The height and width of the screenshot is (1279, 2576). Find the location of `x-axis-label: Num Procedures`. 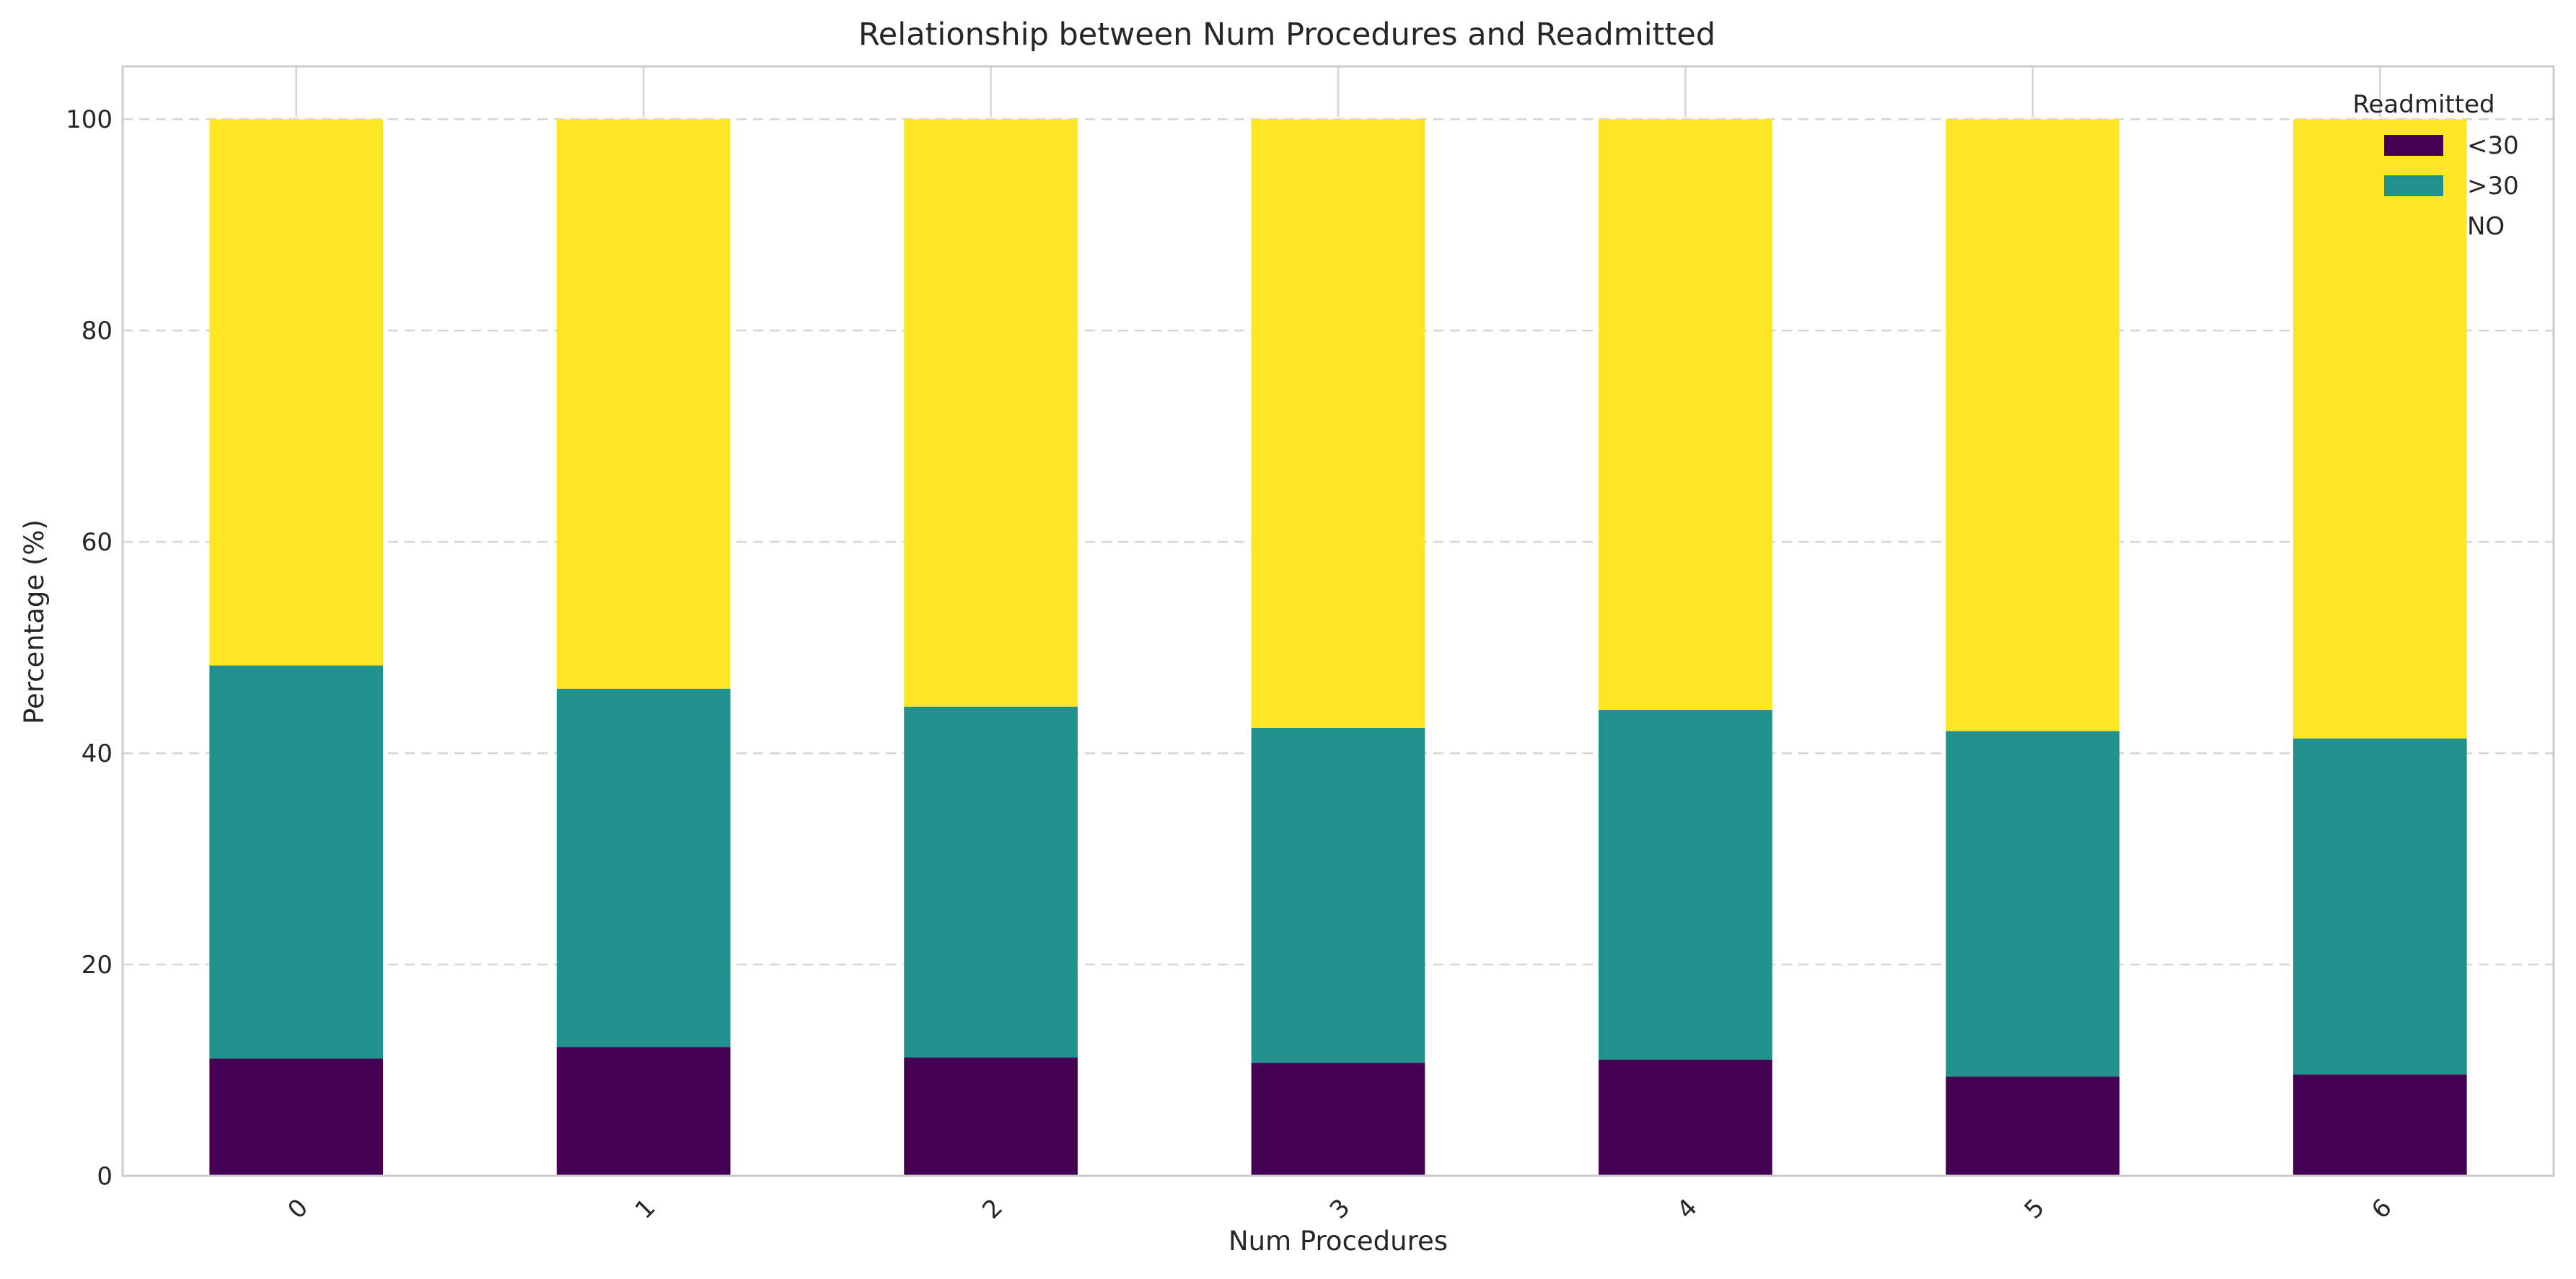

x-axis-label: Num Procedures is located at coordinates (1338, 1241).